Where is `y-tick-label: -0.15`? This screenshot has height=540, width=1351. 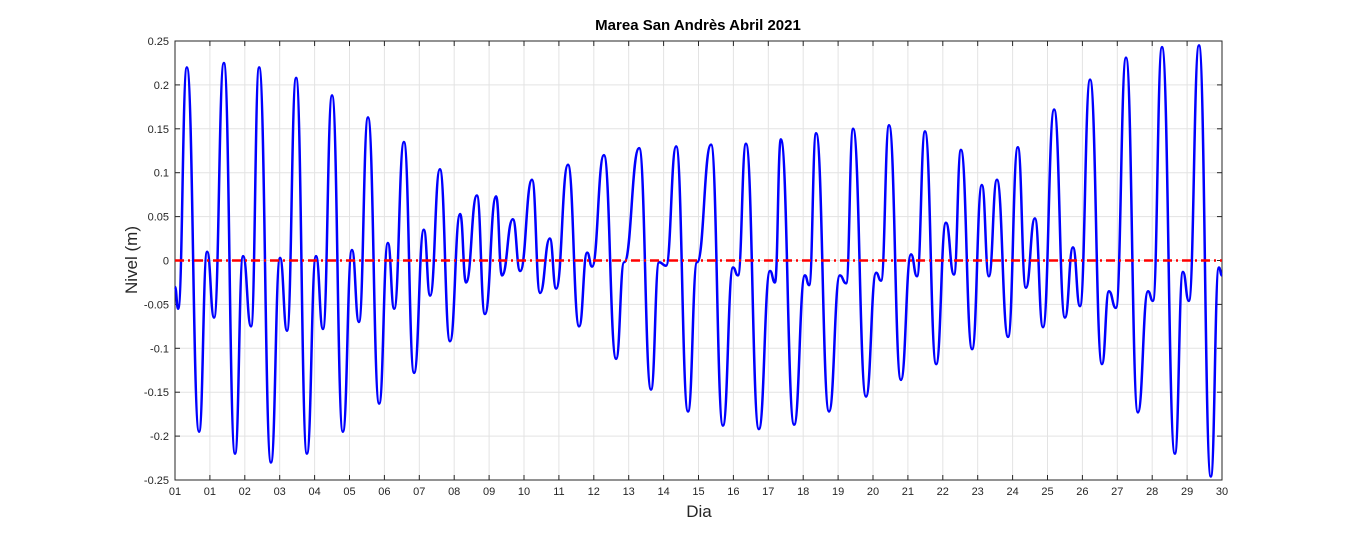
y-tick-label: -0.15 is located at coordinates (156, 393).